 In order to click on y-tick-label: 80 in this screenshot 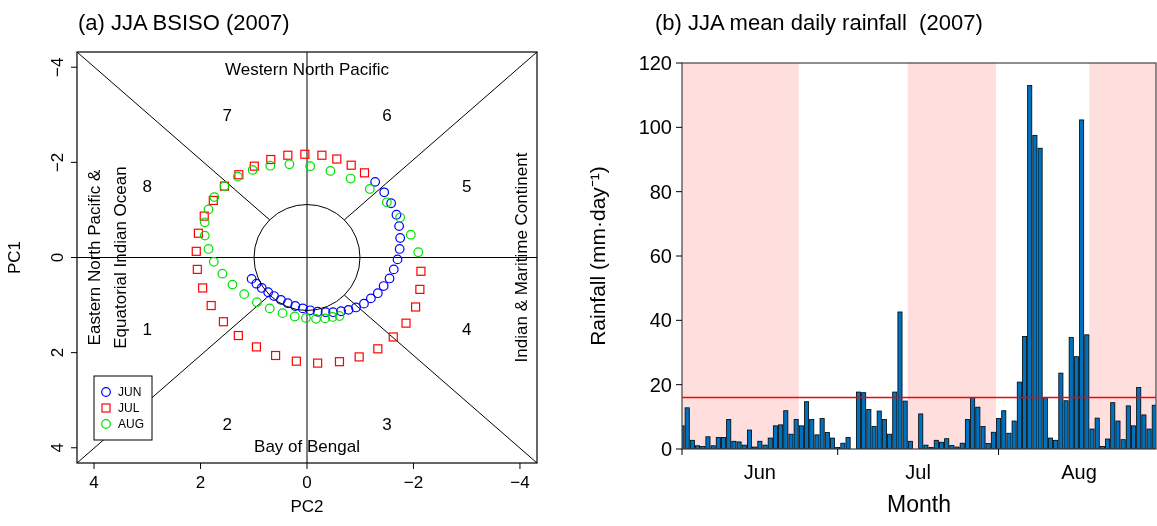, I will do `click(660, 191)`.